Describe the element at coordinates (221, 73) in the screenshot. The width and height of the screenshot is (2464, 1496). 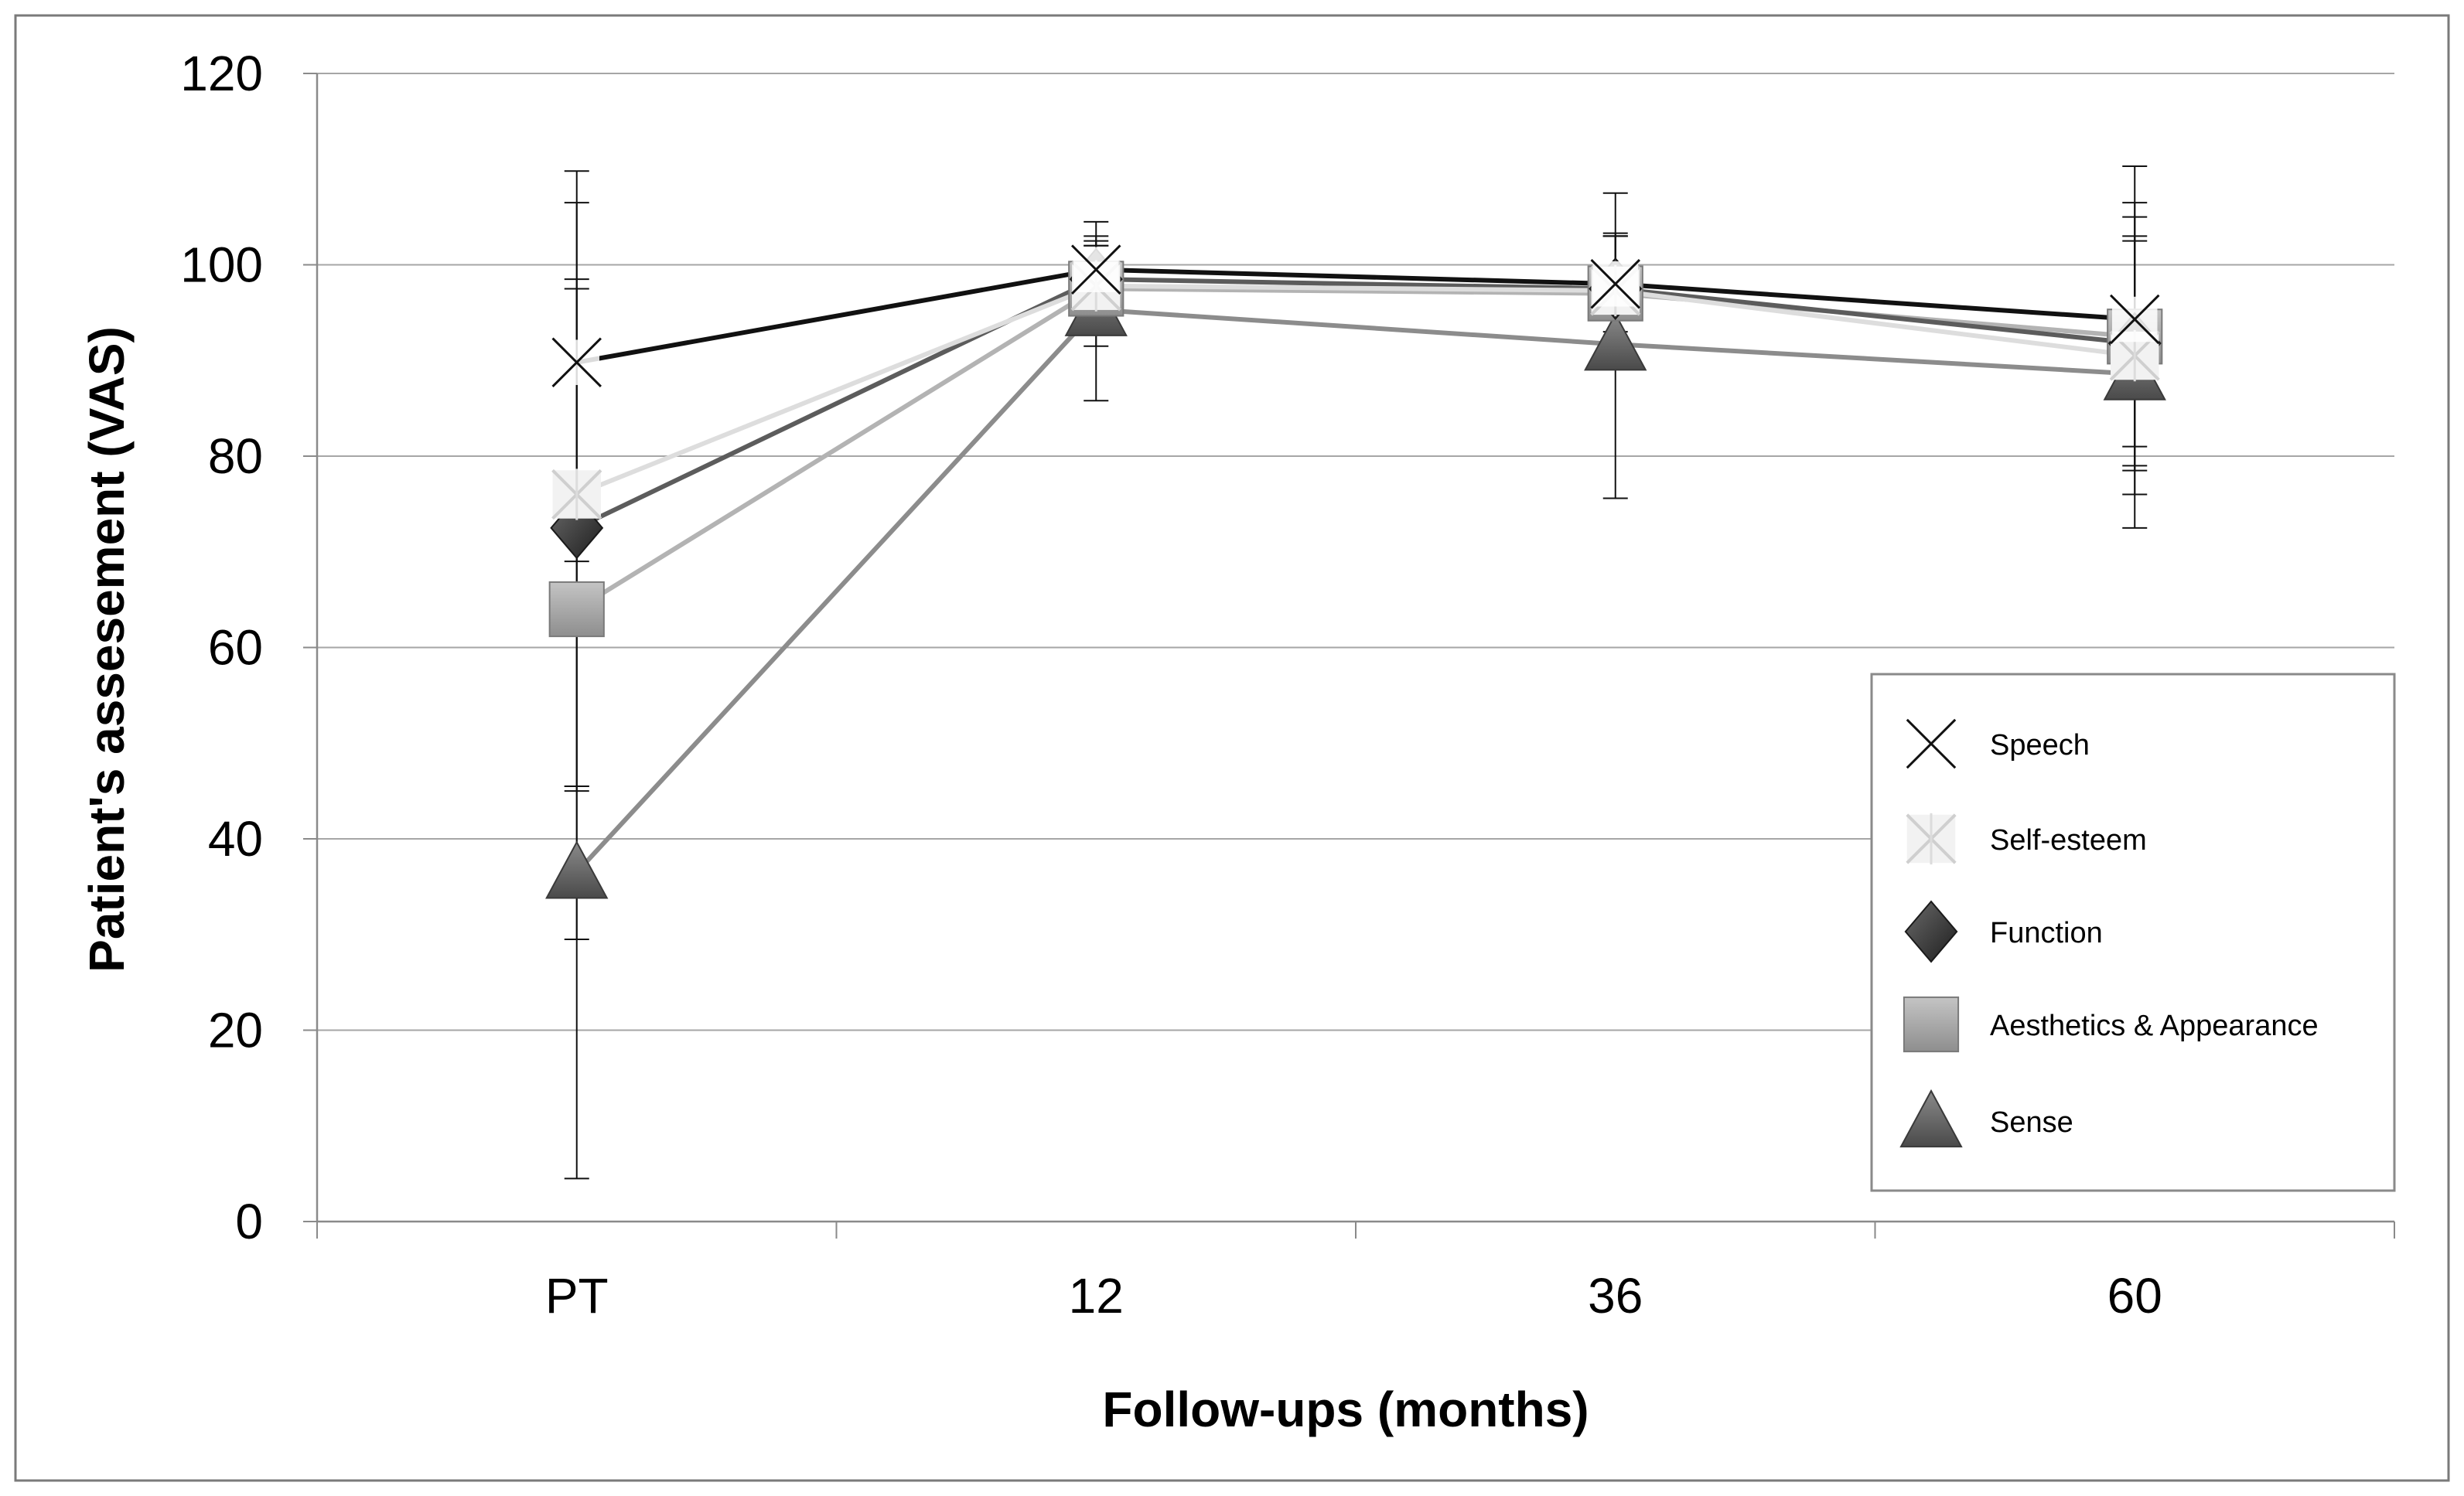
I see `y-tick-label-120: 120` at that location.